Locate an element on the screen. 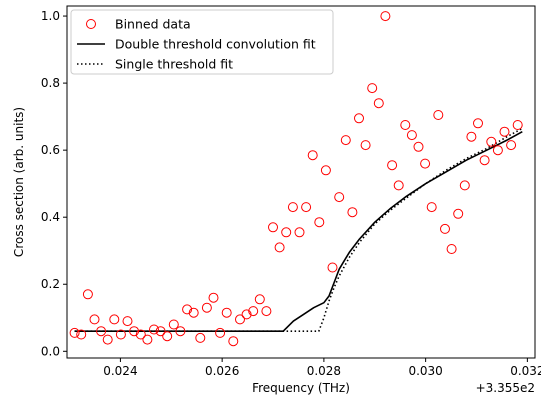 The width and height of the screenshot is (541, 402). legend-frame is located at coordinates (202, 42).